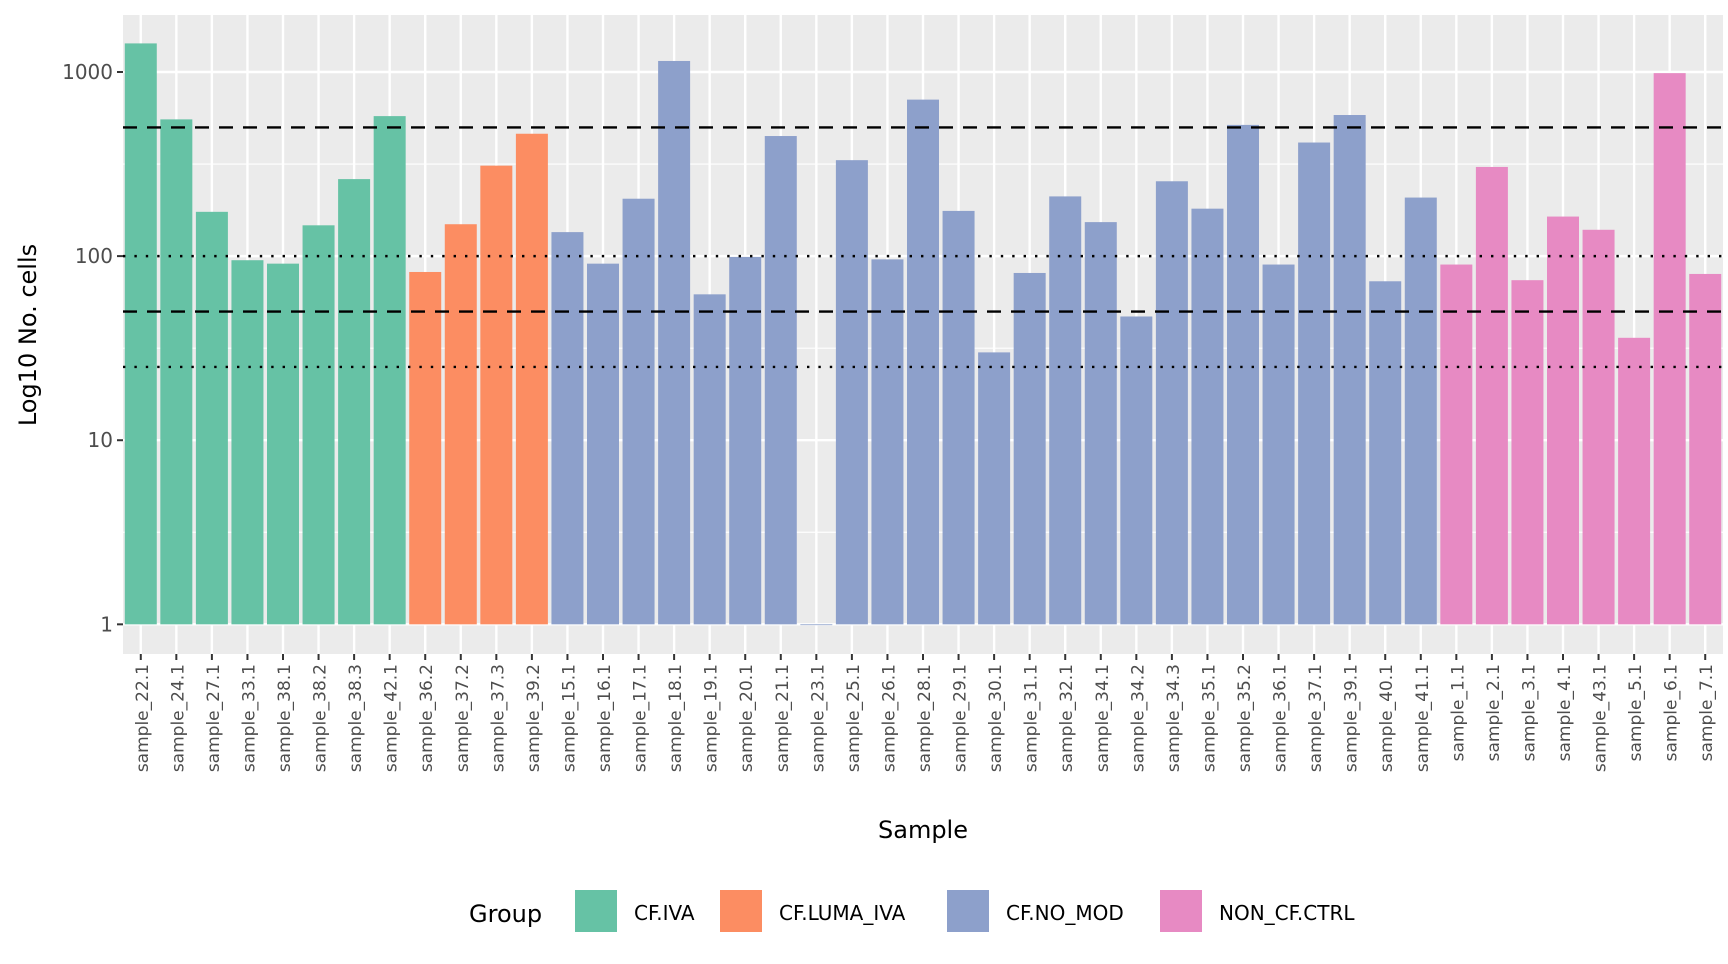 The width and height of the screenshot is (1728, 964). Describe the element at coordinates (1669, 349) in the screenshot. I see `bar-sample_6.1` at that location.